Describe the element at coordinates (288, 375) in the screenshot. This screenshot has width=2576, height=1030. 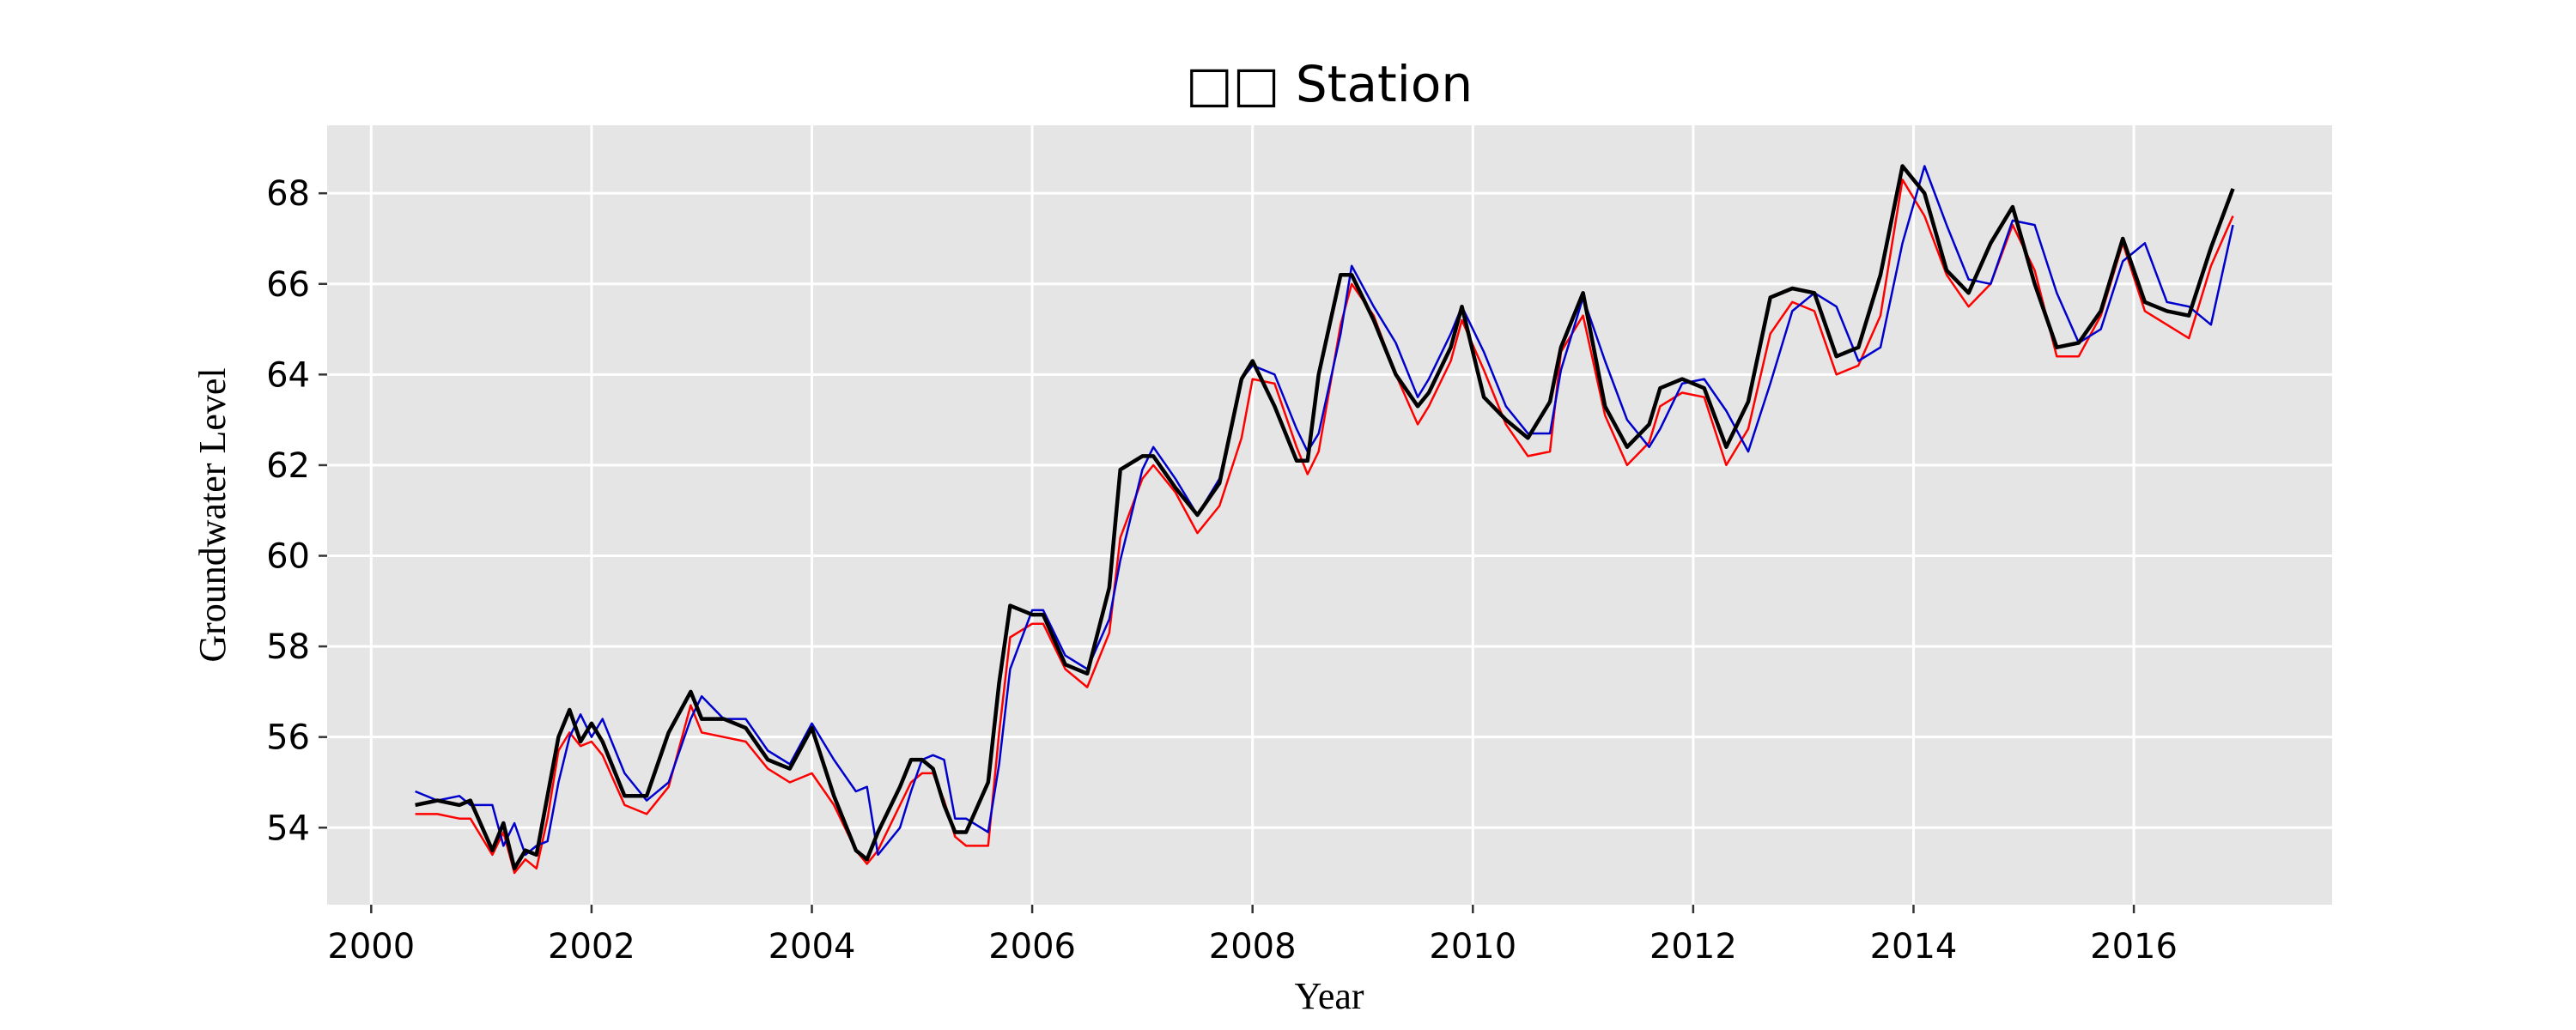
I see `y-tick-label: 64` at that location.